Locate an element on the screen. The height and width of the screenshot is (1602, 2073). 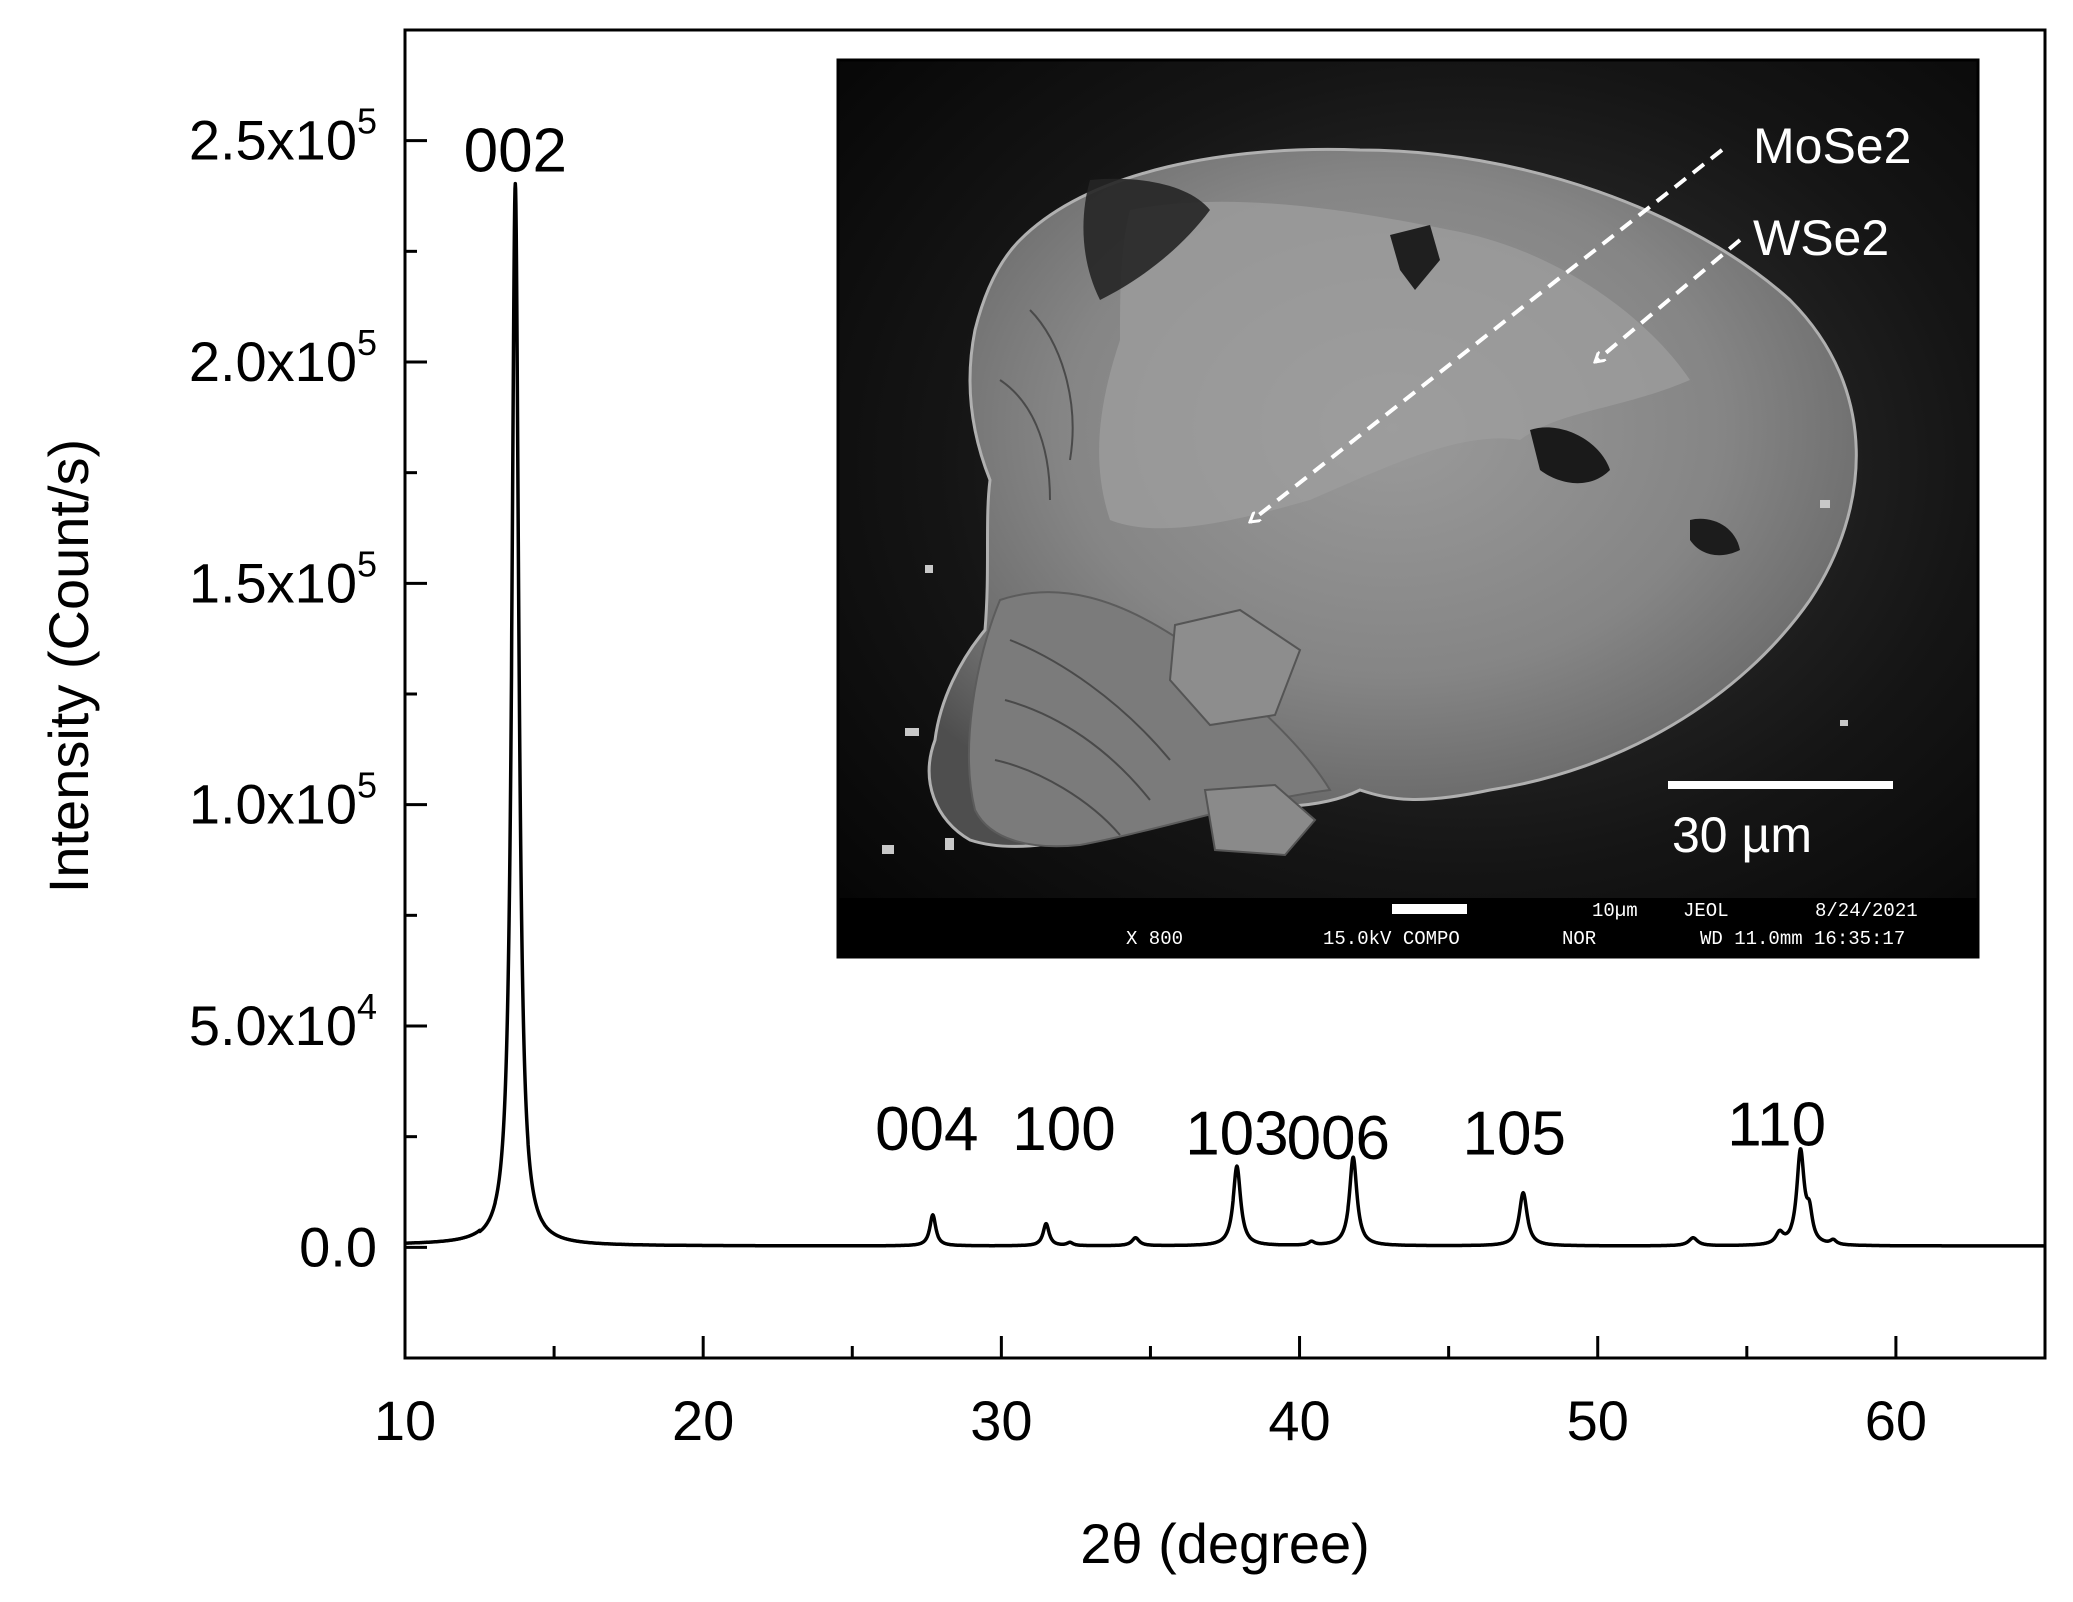
scale-bar-label: 30 µm is located at coordinates (1742, 835).